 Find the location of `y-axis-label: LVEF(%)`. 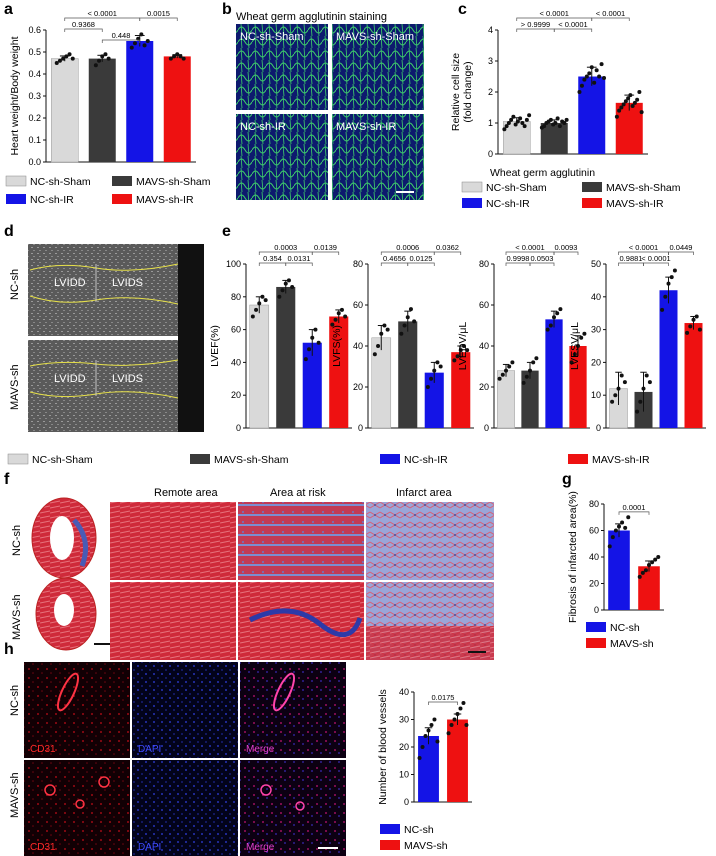

y-axis-label: LVEF(%) is located at coordinates (215, 346).